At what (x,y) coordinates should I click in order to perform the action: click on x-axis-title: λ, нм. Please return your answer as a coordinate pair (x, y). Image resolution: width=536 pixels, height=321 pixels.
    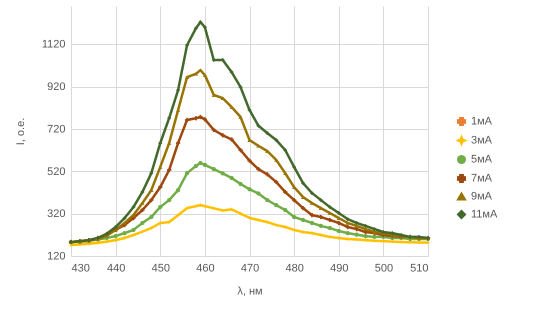
    Looking at the image, I should click on (250, 292).